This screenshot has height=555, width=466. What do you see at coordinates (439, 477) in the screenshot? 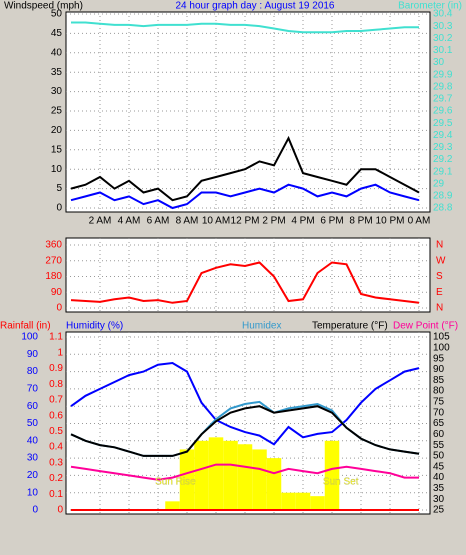
I see `y2-tick-label: 40` at bounding box center [439, 477].